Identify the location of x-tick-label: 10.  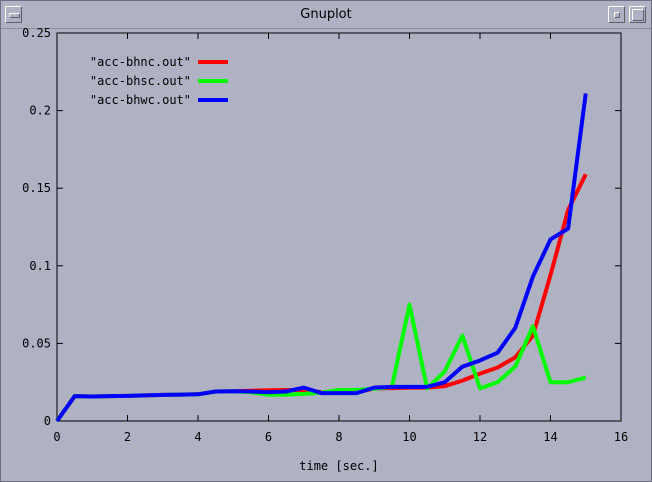
(409, 437).